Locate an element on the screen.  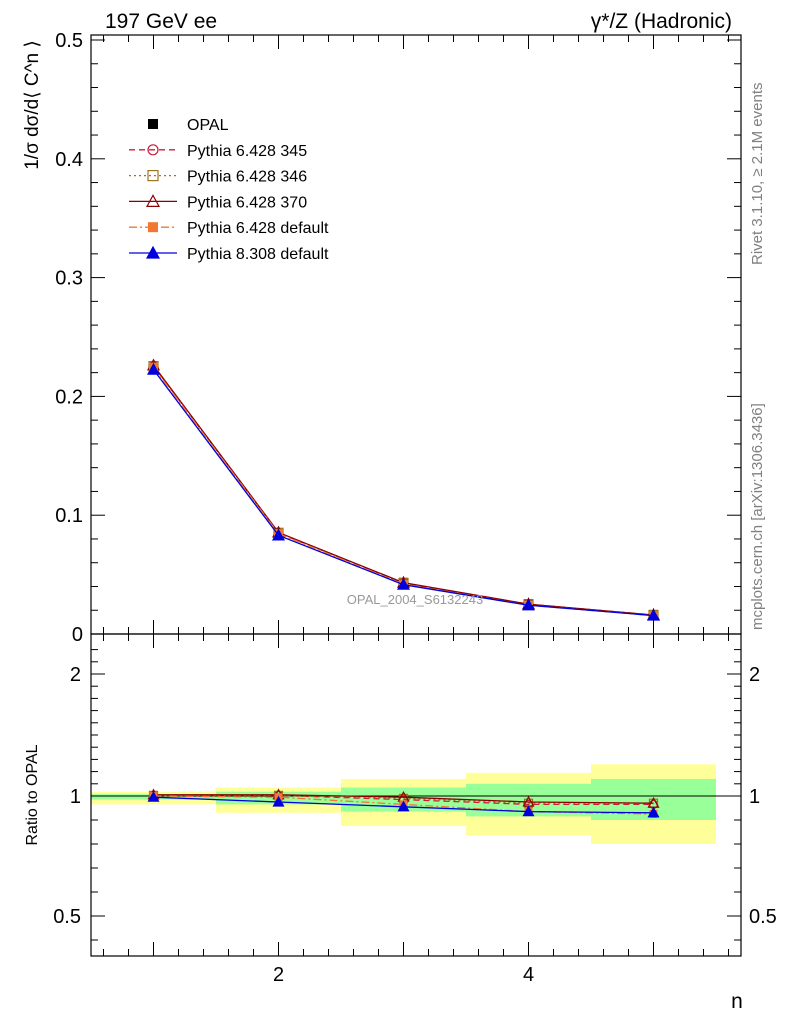
ratio-y-tick-label: 0.5 is located at coordinates (67, 917).